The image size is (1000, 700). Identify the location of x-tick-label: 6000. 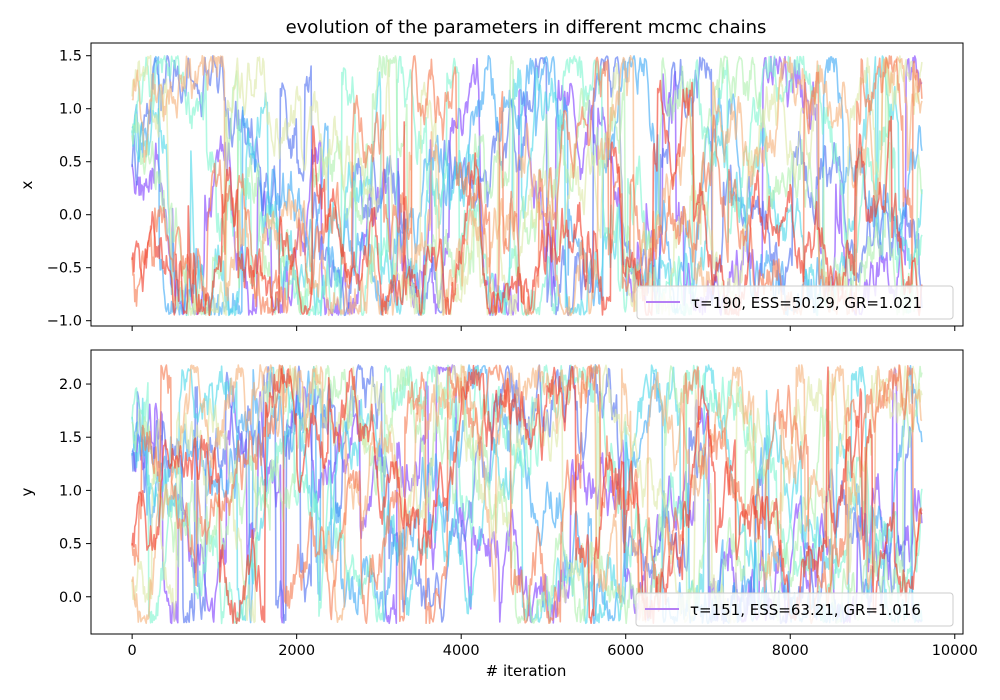
(625, 651).